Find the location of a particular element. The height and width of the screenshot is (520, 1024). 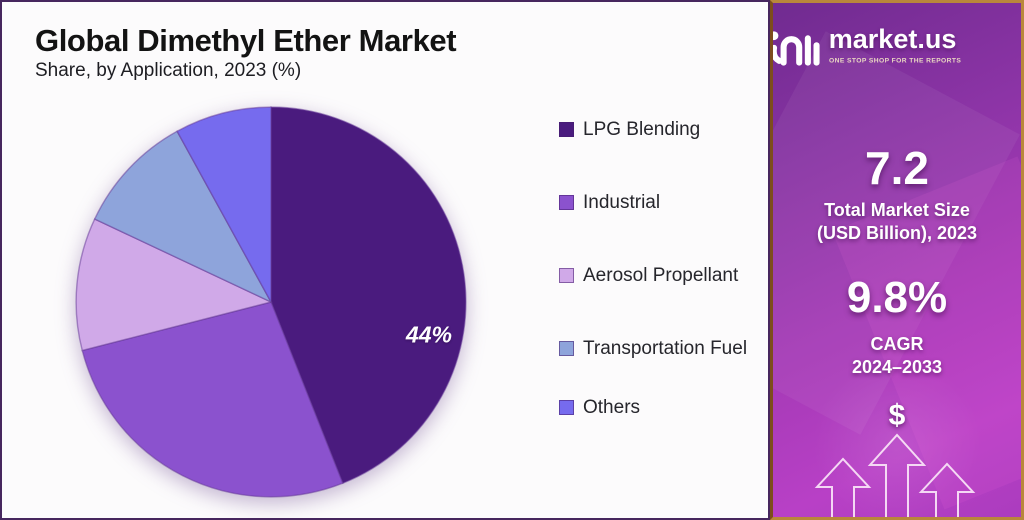

brand-name: market.us is located at coordinates (892, 39).